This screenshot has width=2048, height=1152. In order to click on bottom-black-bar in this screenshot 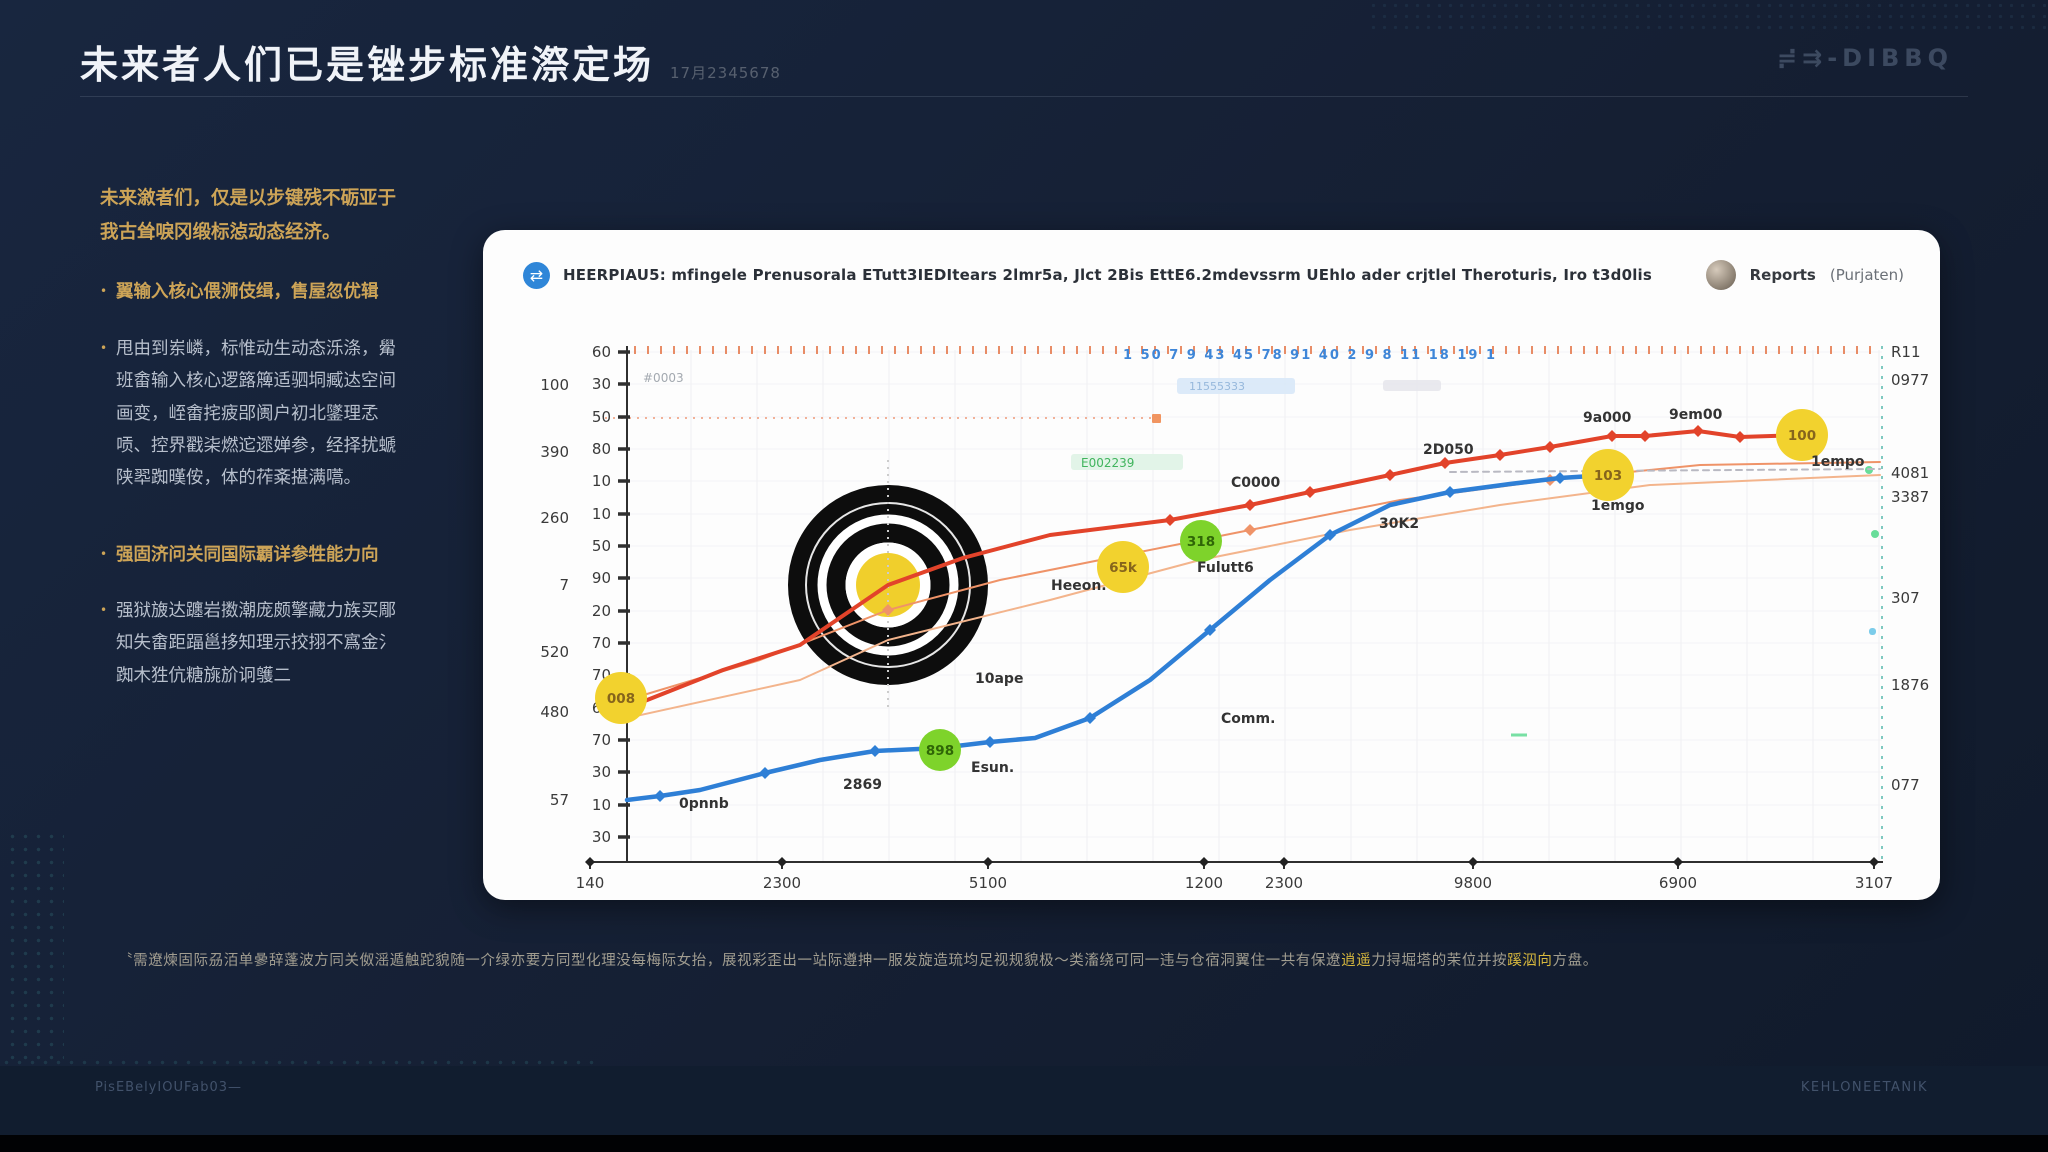, I will do `click(1024, 1143)`.